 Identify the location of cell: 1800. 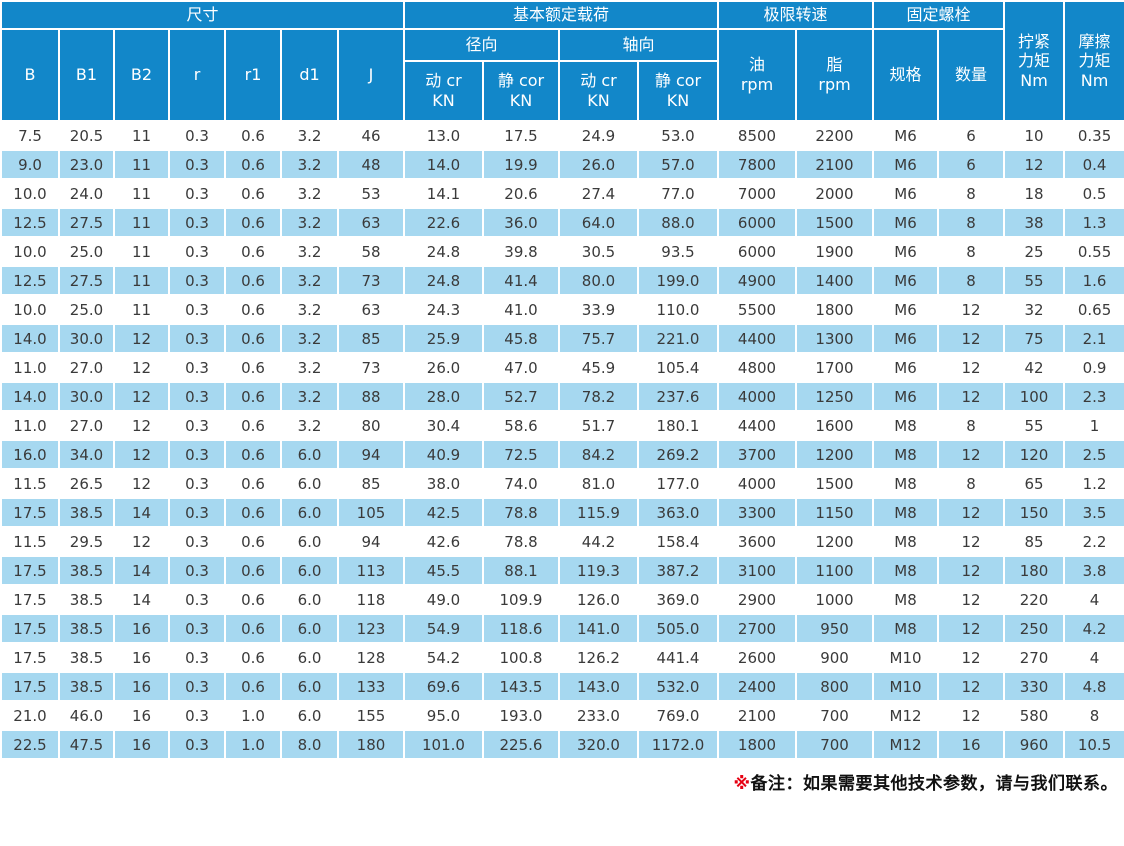
(757, 744).